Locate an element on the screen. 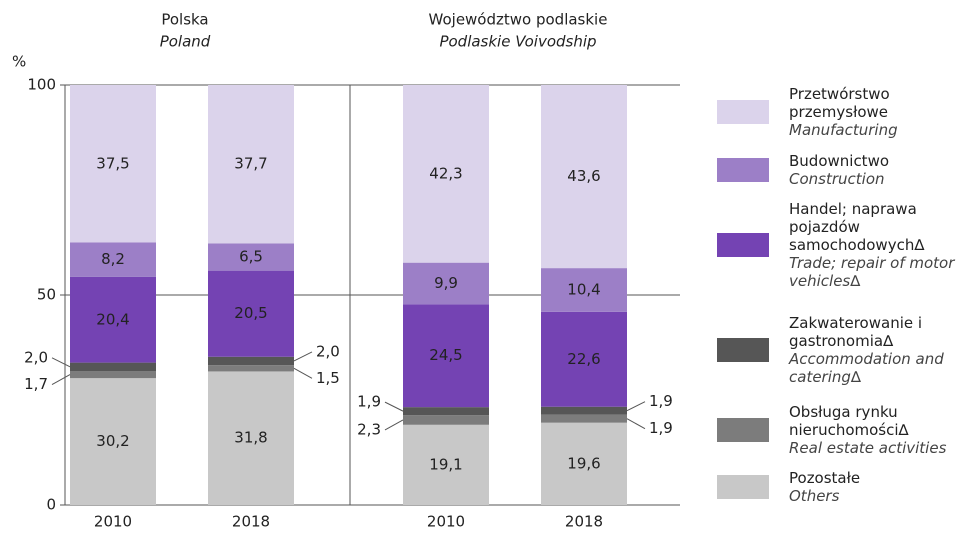 This screenshot has height=534, width=975. value-label: 19,1 is located at coordinates (445, 464).